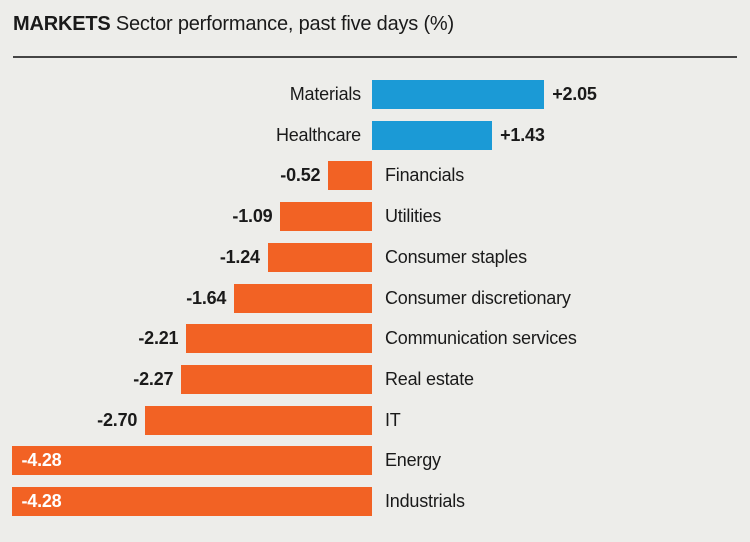  Describe the element at coordinates (522, 134) in the screenshot. I see `value-label: +1.43` at that location.